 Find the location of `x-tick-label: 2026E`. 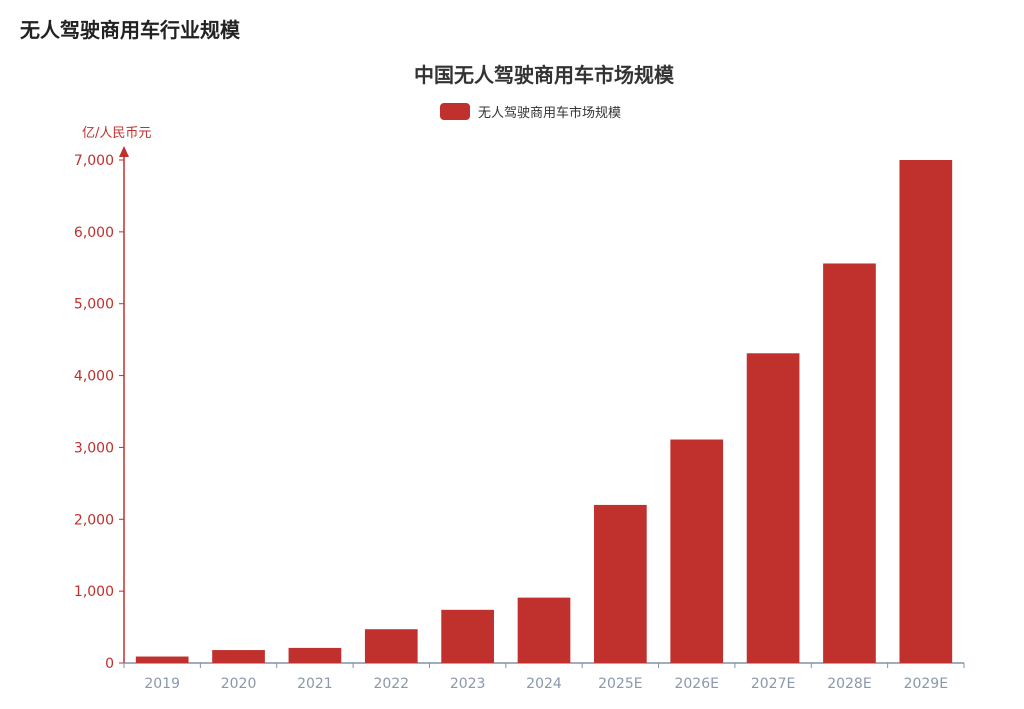

x-tick-label: 2026E is located at coordinates (696, 684).